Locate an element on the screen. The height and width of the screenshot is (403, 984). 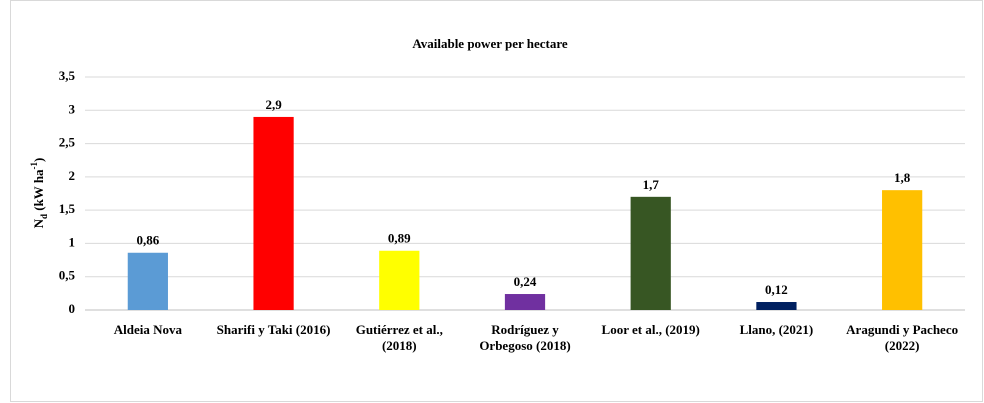
value-label: 0,12 is located at coordinates (776, 289).